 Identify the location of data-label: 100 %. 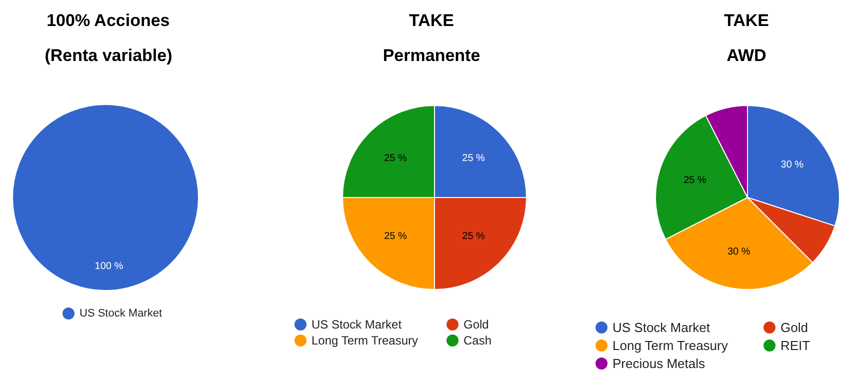
(109, 266).